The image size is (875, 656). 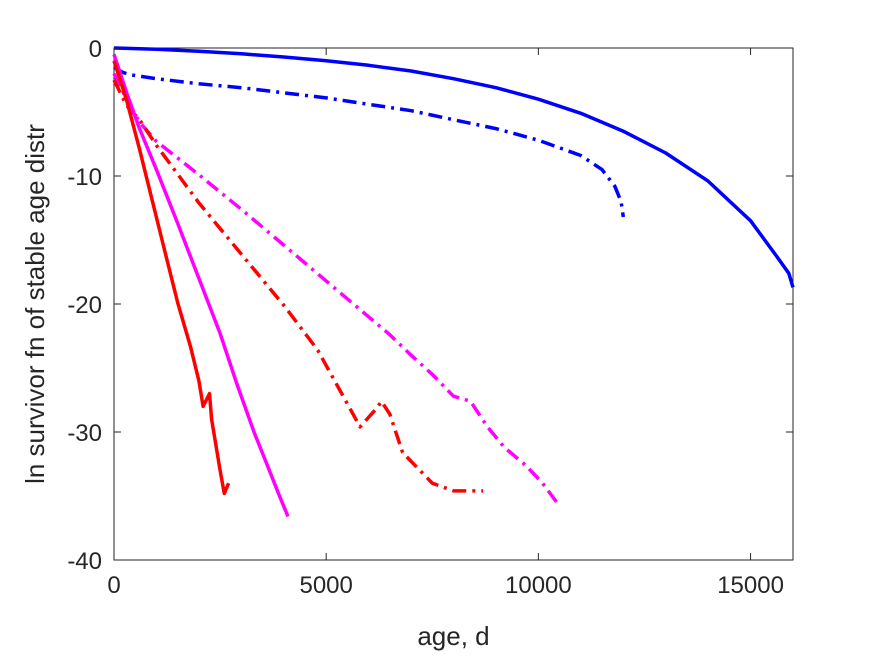 What do you see at coordinates (84, 177) in the screenshot?
I see `y-tick-label: -10` at bounding box center [84, 177].